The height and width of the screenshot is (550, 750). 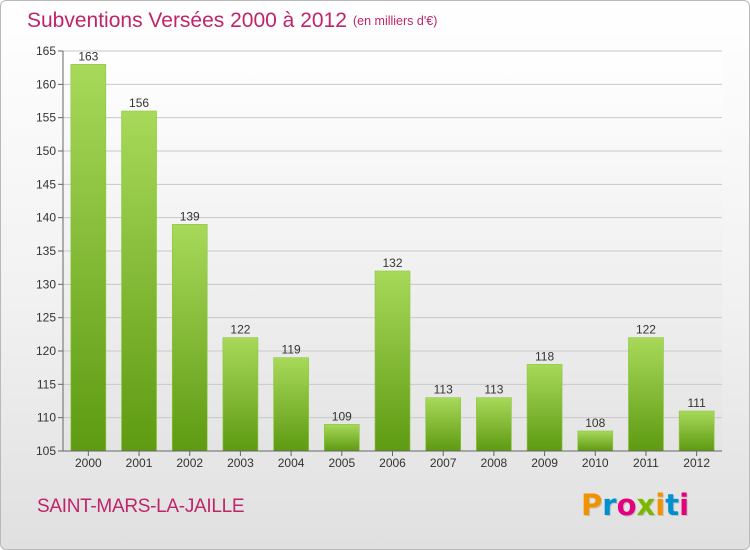 I want to click on chart-title: Subventions Versées 2000 à 2012, so click(x=187, y=20).